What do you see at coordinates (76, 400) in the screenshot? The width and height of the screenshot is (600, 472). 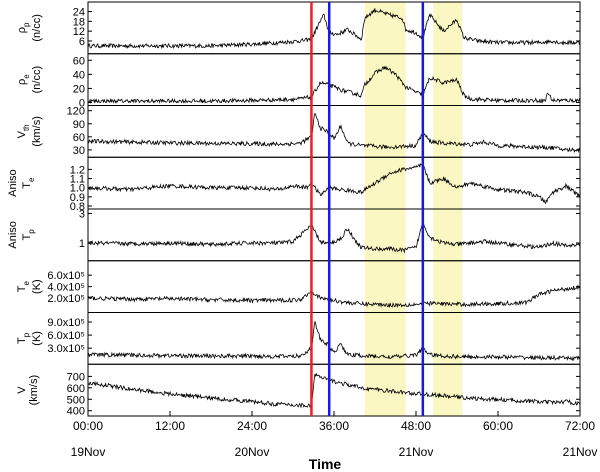 I see `y-tick-label: 500` at bounding box center [76, 400].